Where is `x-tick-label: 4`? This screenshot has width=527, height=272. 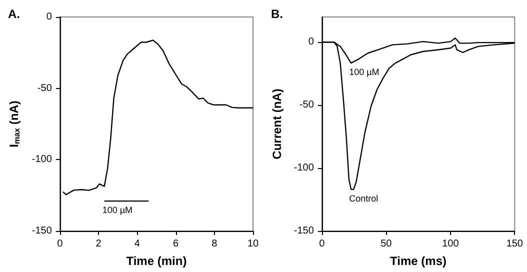 x-tick-label: 4 is located at coordinates (137, 244).